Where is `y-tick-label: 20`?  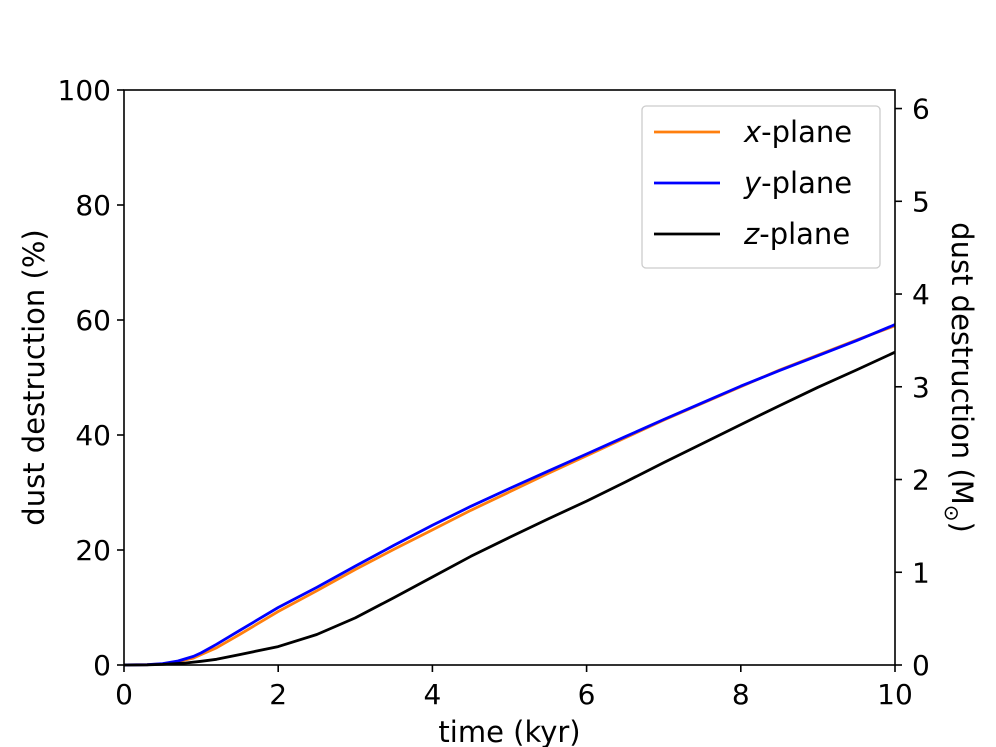
y-tick-label: 20 is located at coordinates (93, 550).